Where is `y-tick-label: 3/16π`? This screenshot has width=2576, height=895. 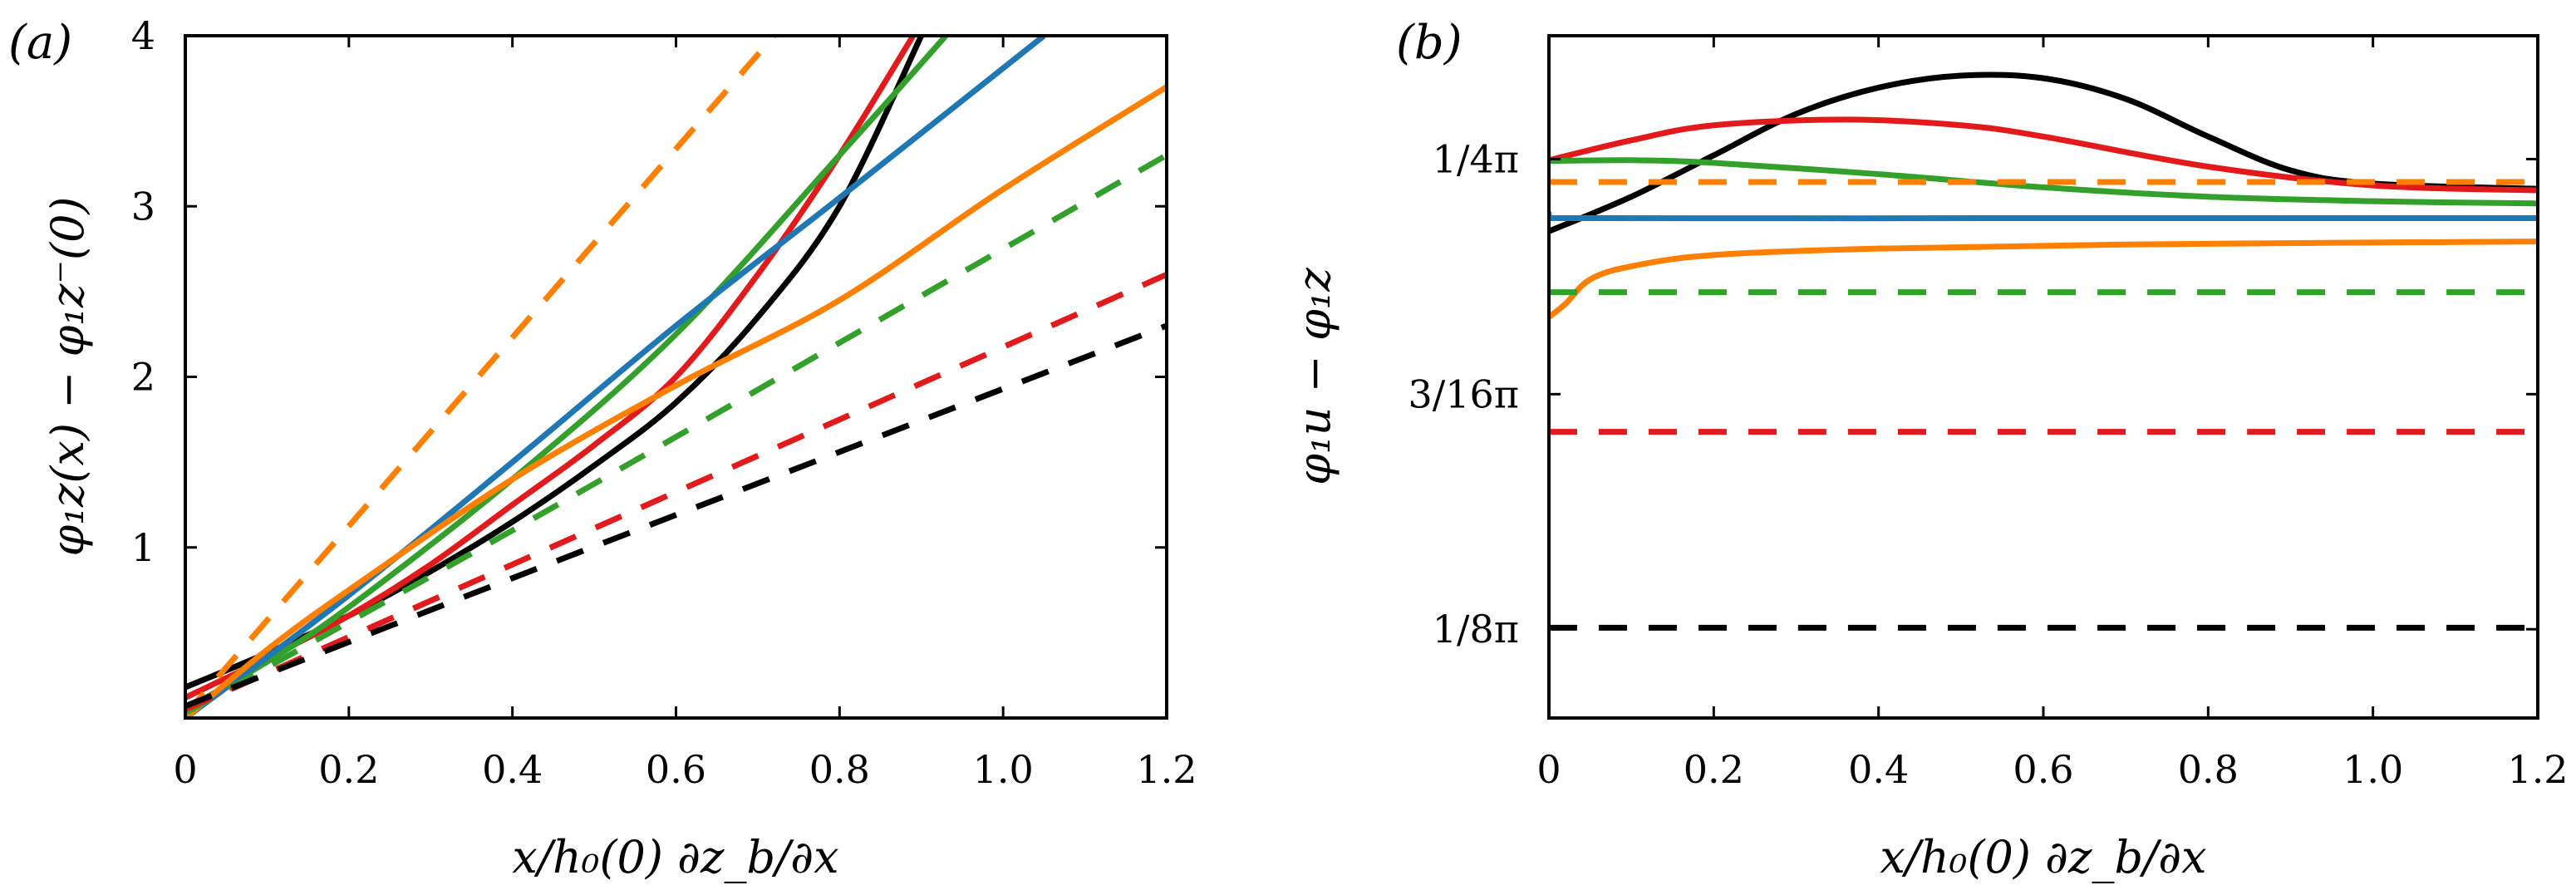
y-tick-label: 3/16π is located at coordinates (1463, 393).